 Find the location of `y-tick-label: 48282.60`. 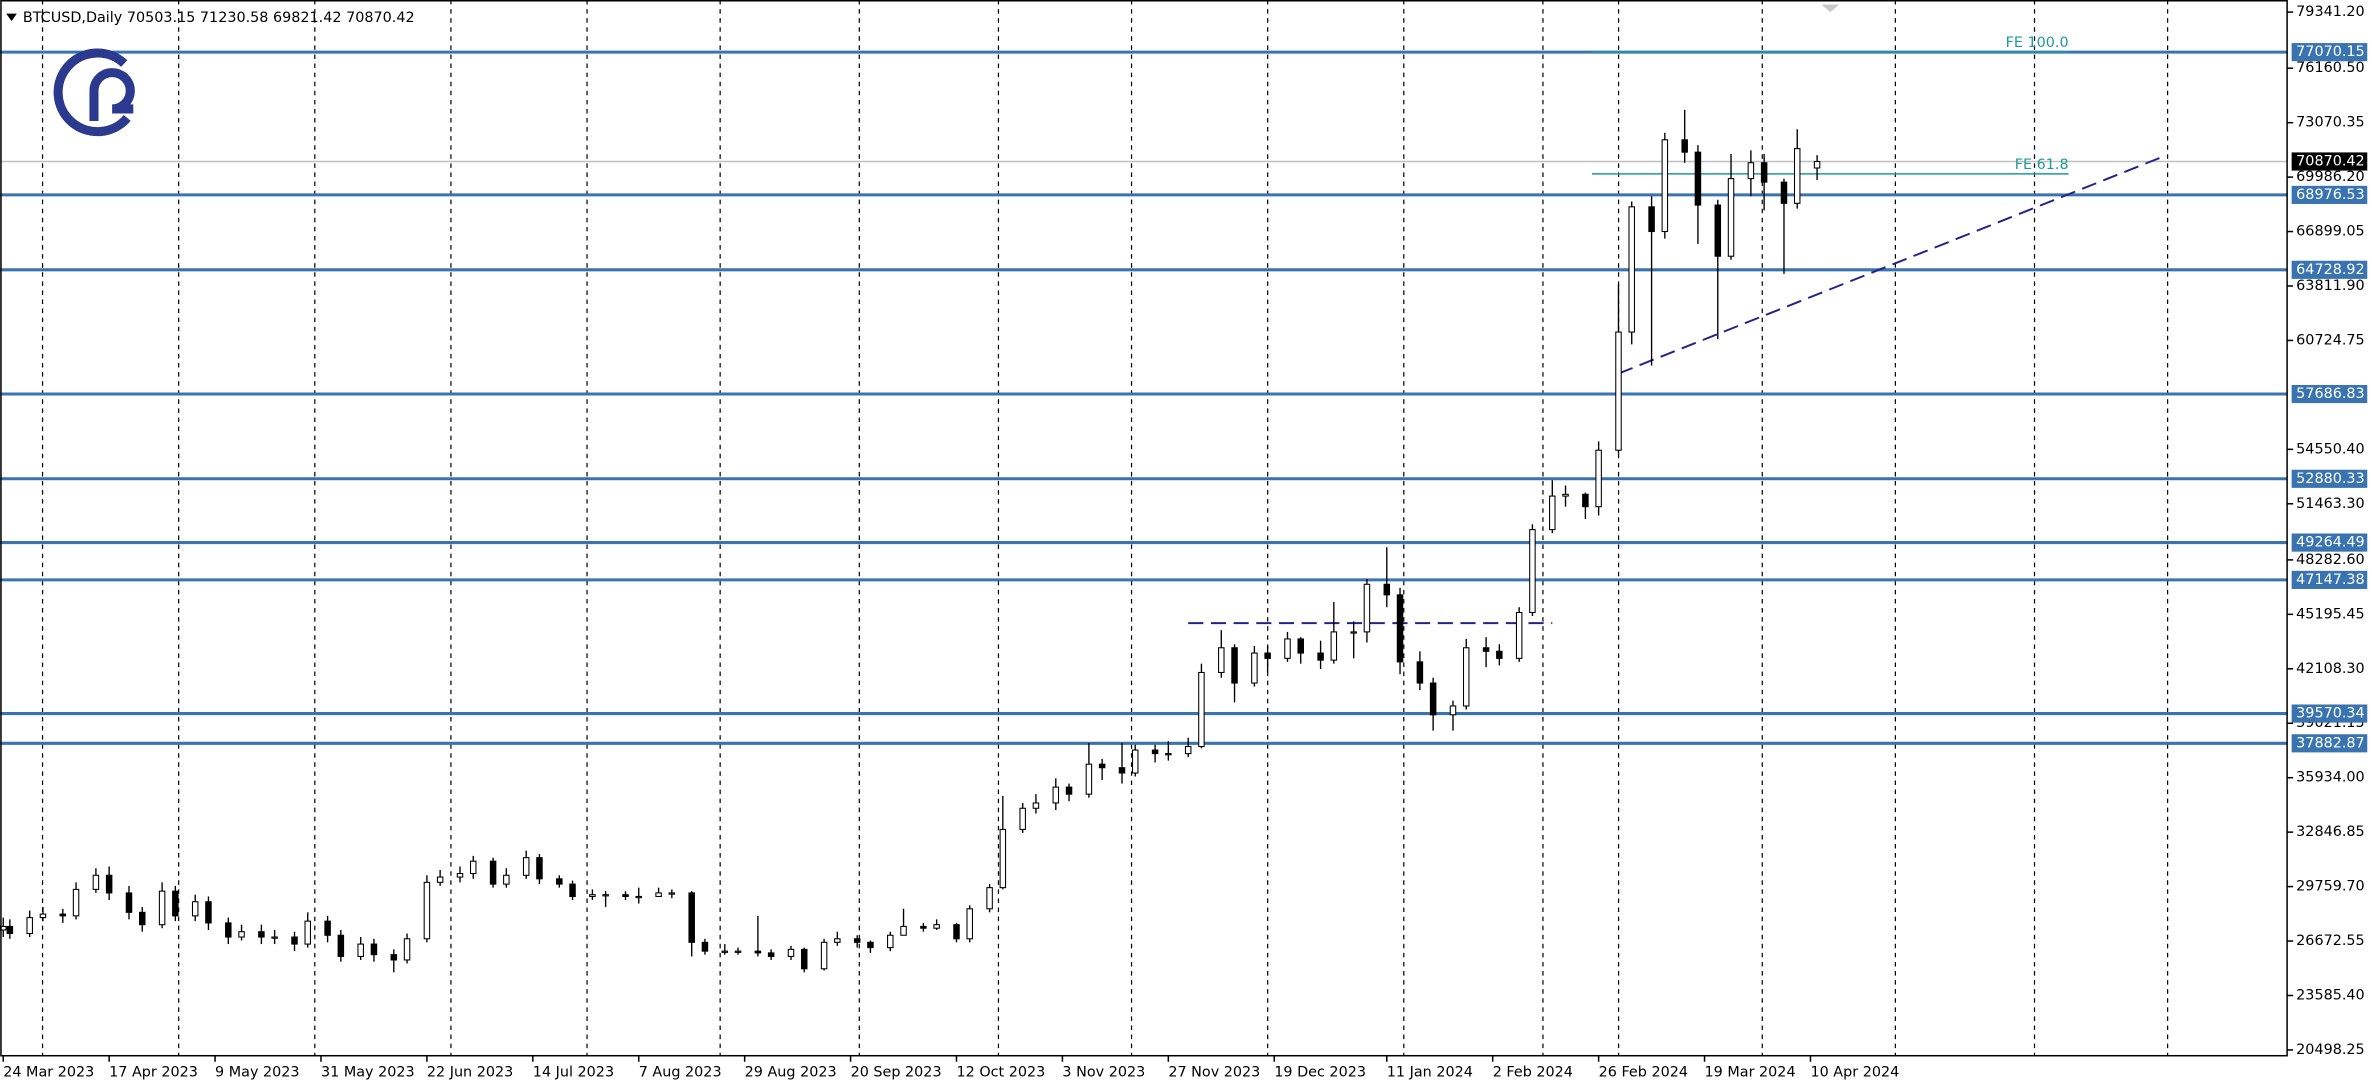

y-tick-label: 48282.60 is located at coordinates (2330, 560).